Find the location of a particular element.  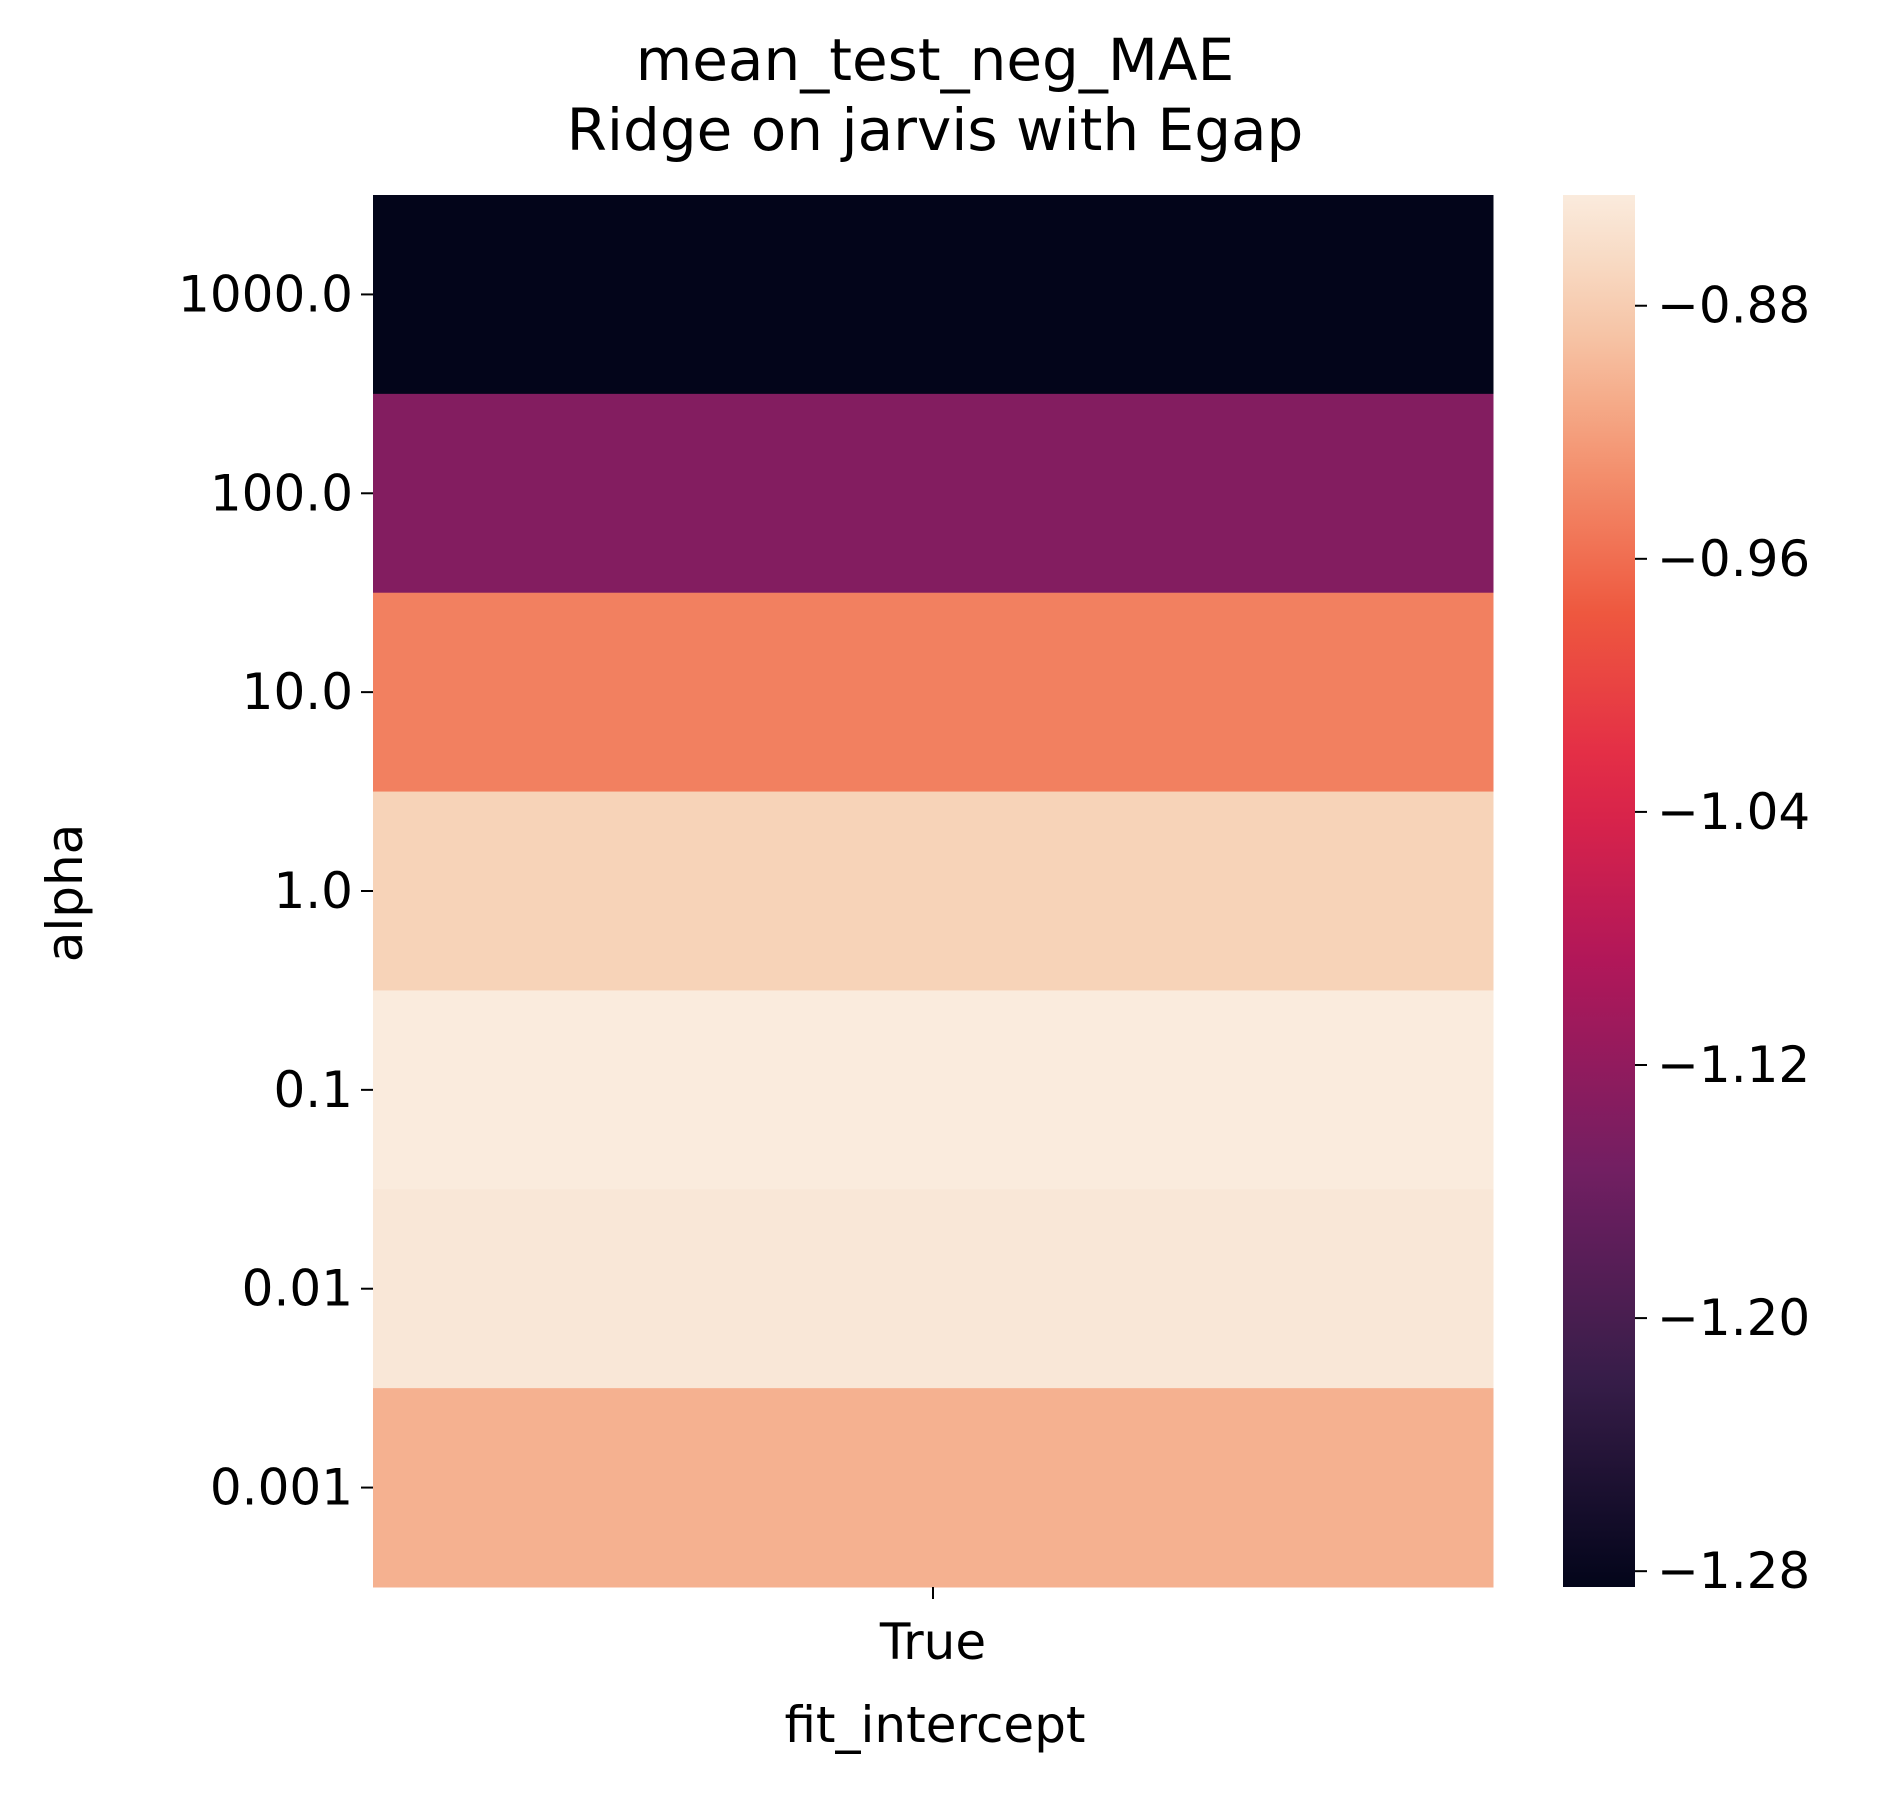

colorbar-tick-label: −1.28 is located at coordinates (1733, 1571).